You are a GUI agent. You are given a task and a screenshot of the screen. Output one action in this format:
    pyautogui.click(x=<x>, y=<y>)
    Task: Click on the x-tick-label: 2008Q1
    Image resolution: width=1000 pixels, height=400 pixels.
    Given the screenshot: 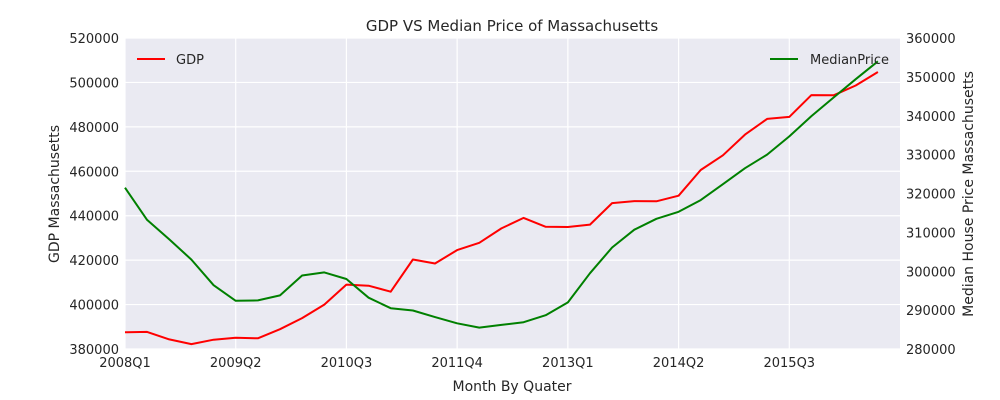 What is the action you would take?
    pyautogui.click(x=125, y=363)
    